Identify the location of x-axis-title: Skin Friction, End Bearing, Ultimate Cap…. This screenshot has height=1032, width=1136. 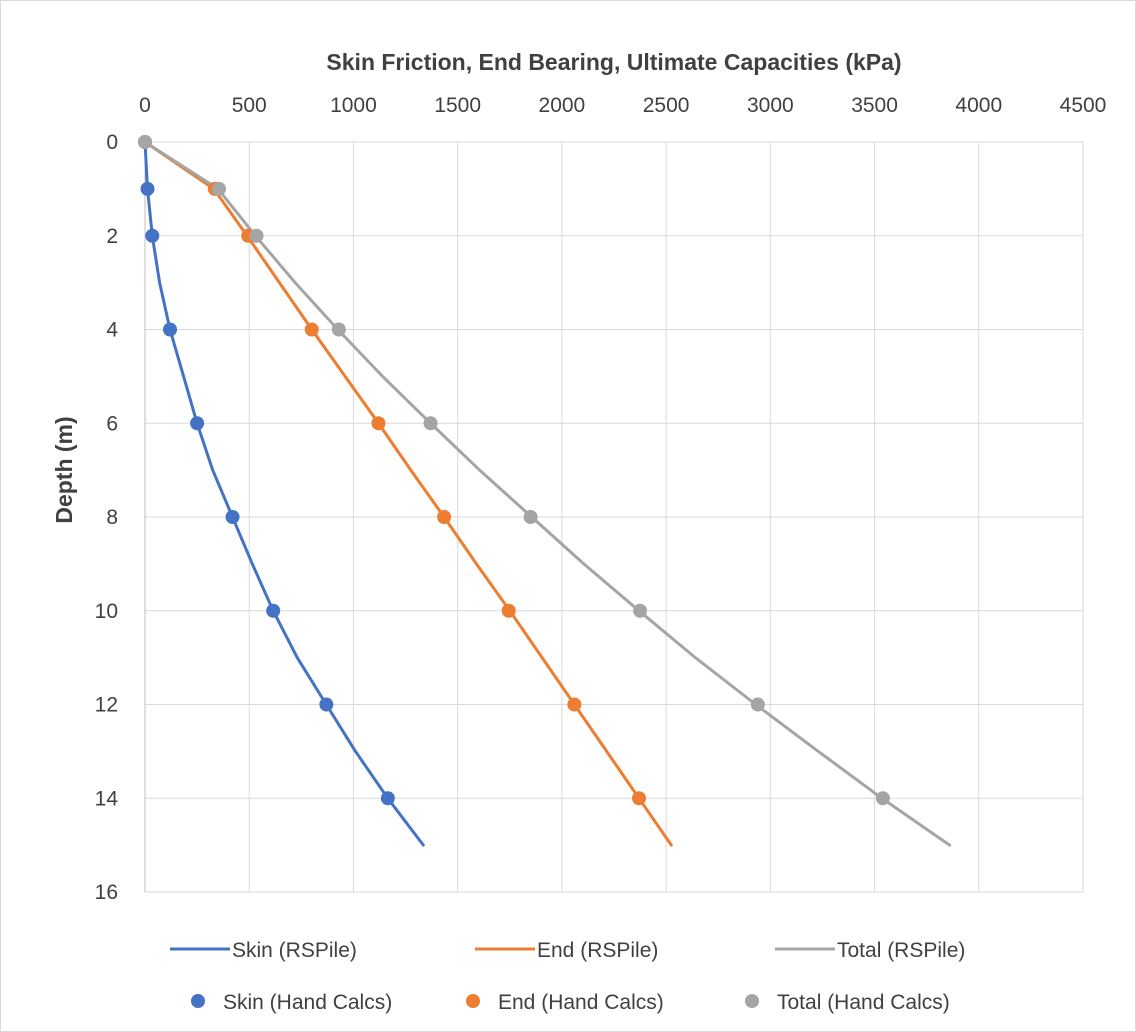
(613, 62).